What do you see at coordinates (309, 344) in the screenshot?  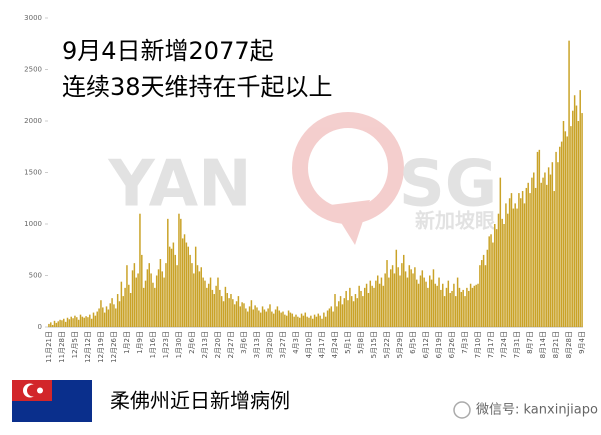 I see `x-tick-label: 4月10日` at bounding box center [309, 344].